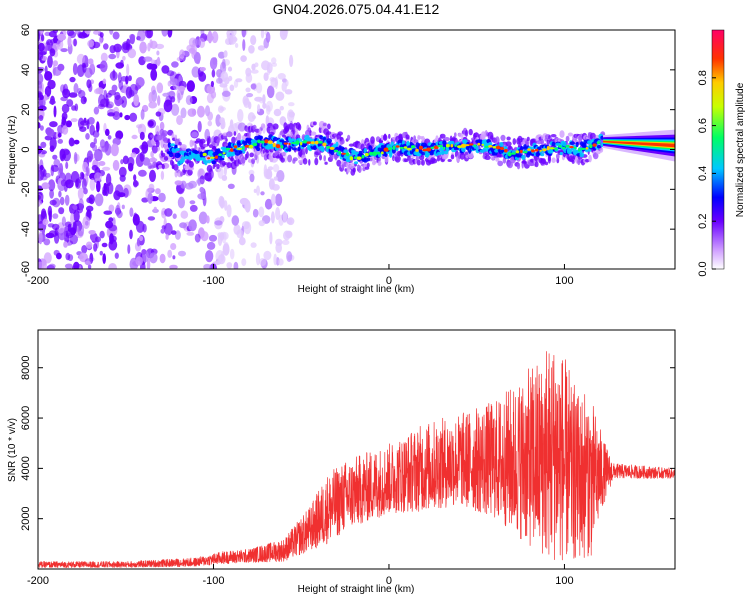 This screenshot has width=750, height=600. What do you see at coordinates (26, 229) in the screenshot?
I see `y-tick-label: -40` at bounding box center [26, 229].